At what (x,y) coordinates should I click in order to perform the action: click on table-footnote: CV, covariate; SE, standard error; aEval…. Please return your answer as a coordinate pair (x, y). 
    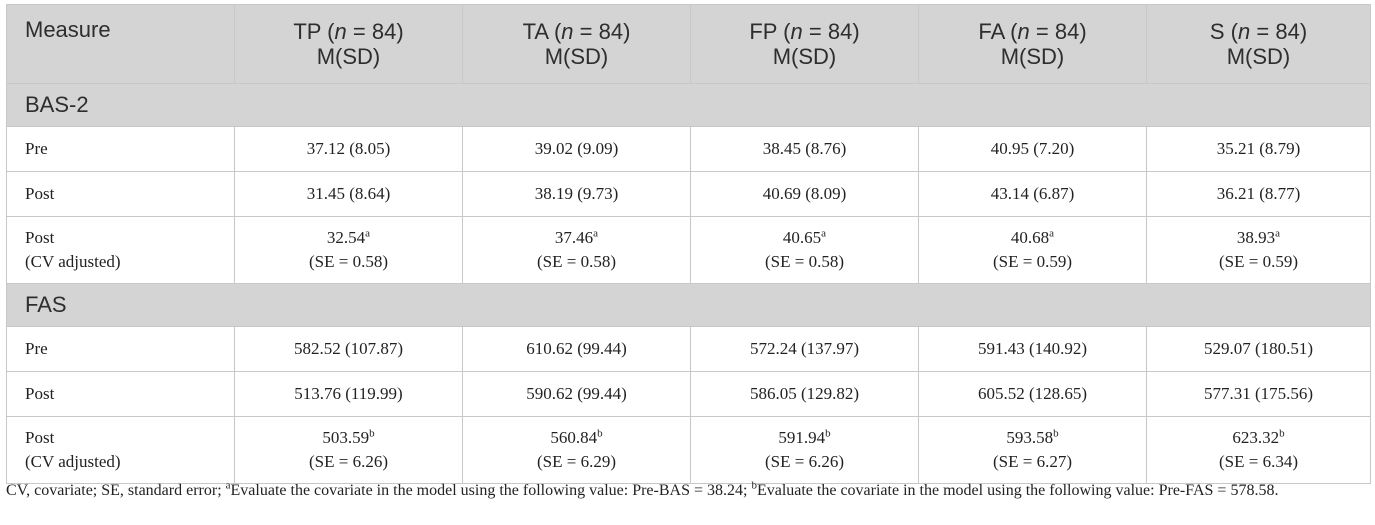
    Looking at the image, I should click on (688, 491).